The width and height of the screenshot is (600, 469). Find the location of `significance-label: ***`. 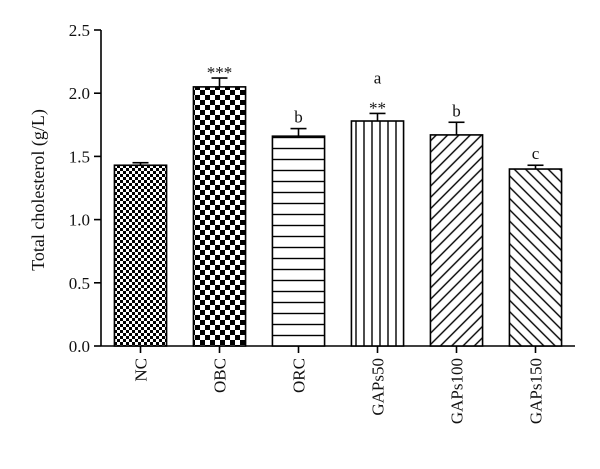

significance-label: *** is located at coordinates (220, 72).